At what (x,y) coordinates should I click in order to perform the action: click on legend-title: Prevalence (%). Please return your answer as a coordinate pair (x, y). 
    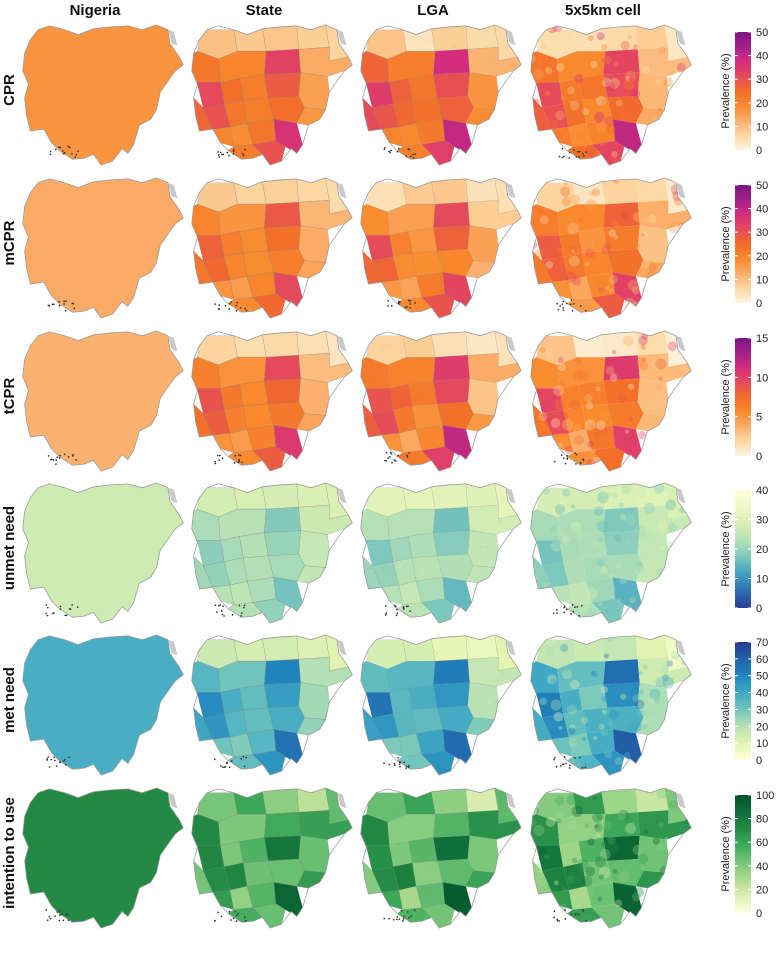
    Looking at the image, I should click on (726, 90).